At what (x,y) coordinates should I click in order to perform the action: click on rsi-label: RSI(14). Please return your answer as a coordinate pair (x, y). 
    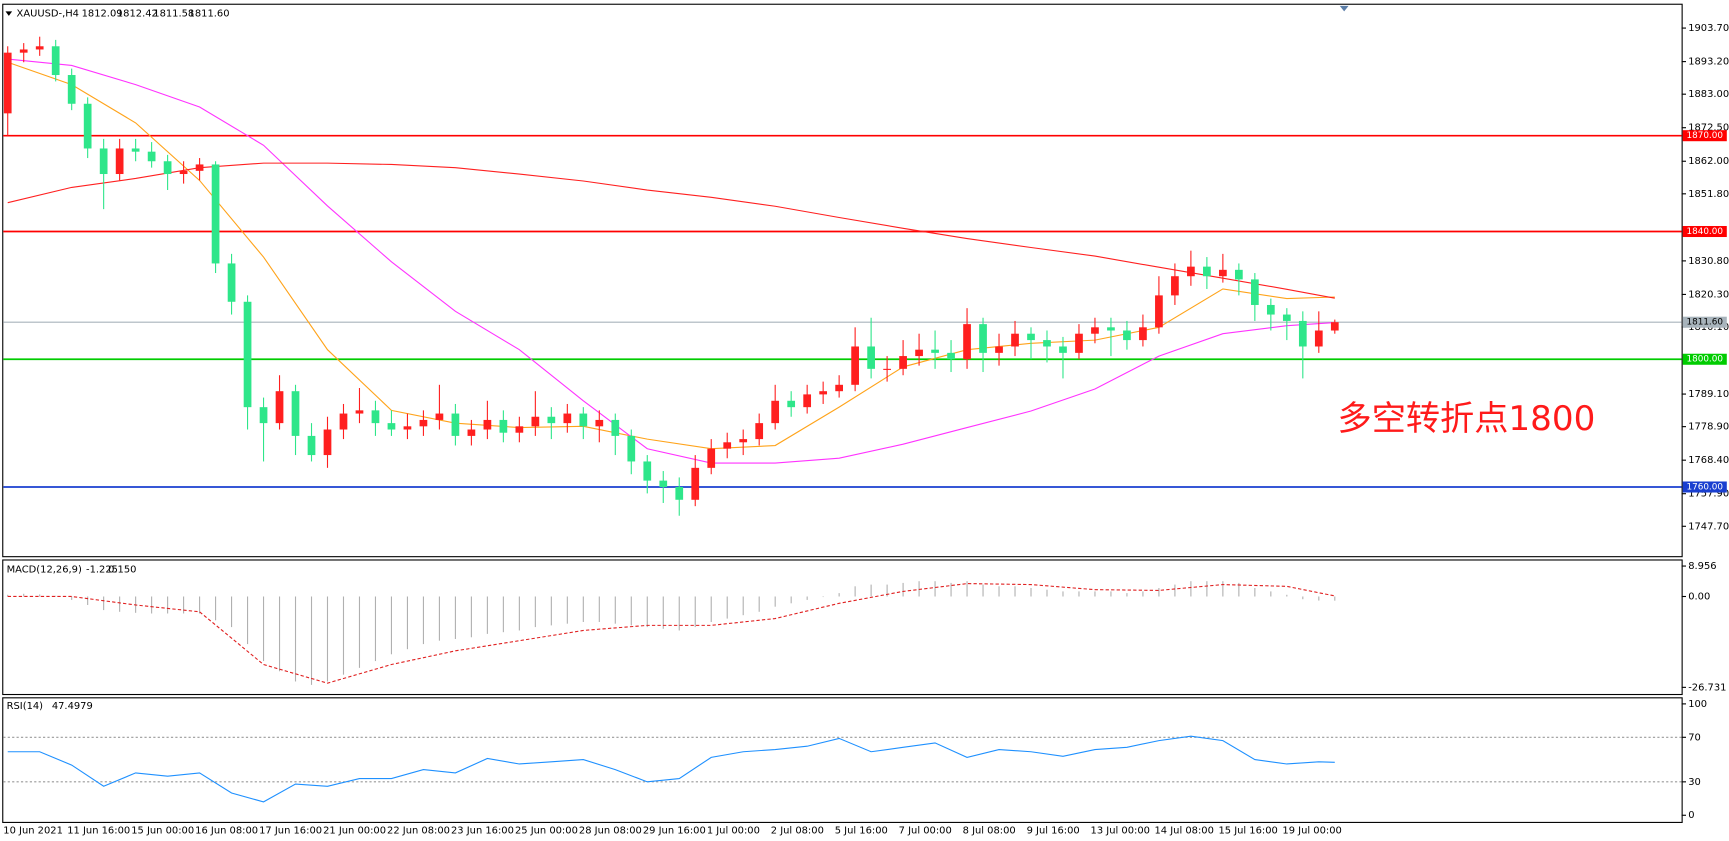
    Looking at the image, I should click on (25, 706).